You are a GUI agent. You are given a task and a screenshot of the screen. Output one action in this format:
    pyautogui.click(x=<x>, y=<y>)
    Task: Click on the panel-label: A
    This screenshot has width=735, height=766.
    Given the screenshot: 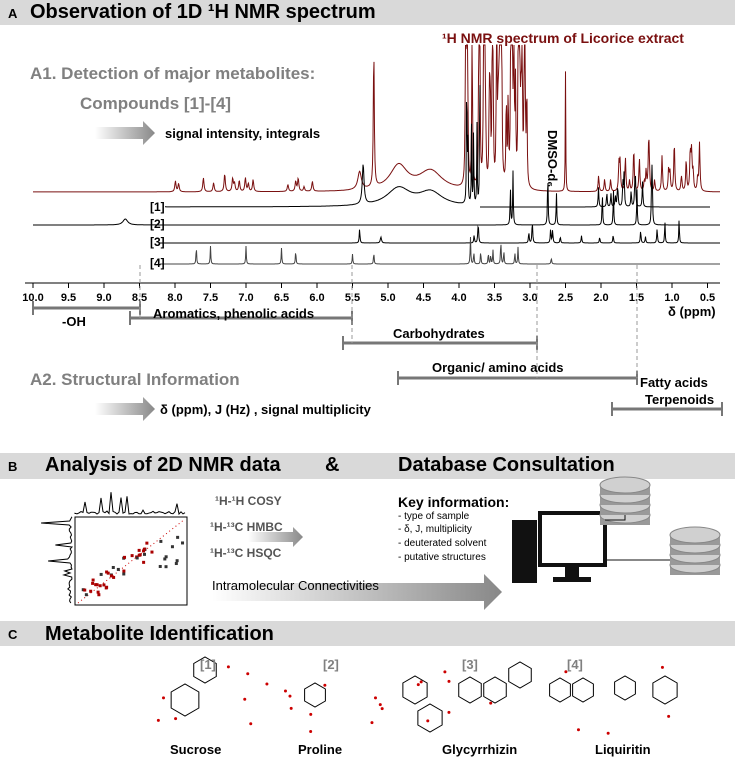 What is the action you would take?
    pyautogui.click(x=13, y=13)
    